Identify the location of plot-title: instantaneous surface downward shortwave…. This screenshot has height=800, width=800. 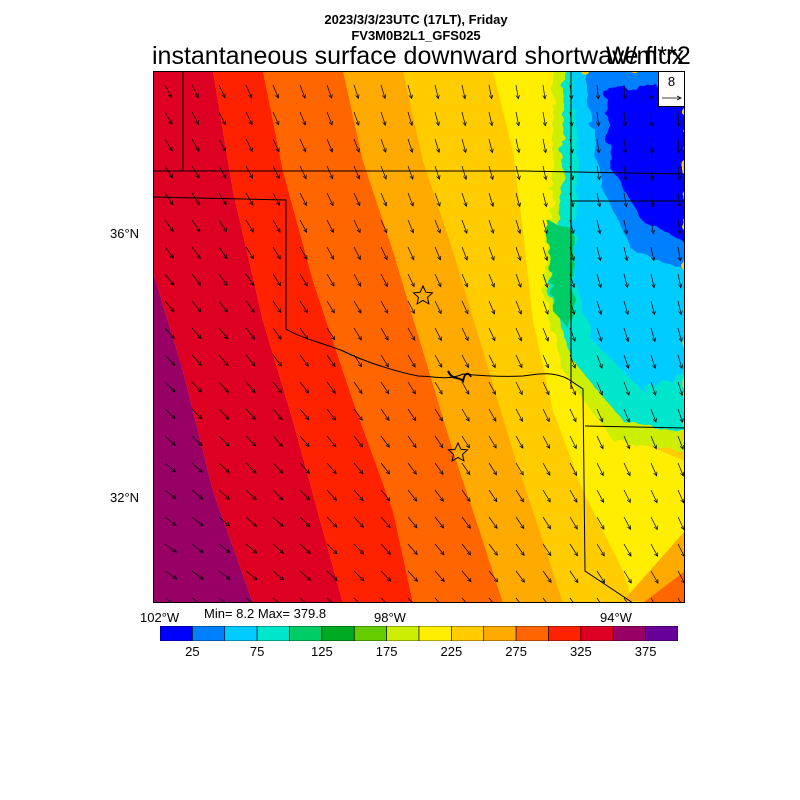
(418, 56).